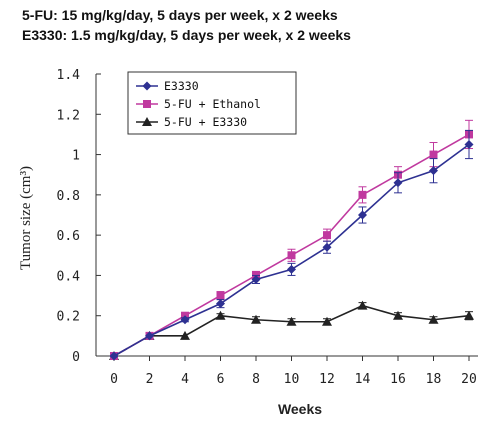 This screenshot has height=425, width=491. I want to click on x-tick-label: 16, so click(398, 379).